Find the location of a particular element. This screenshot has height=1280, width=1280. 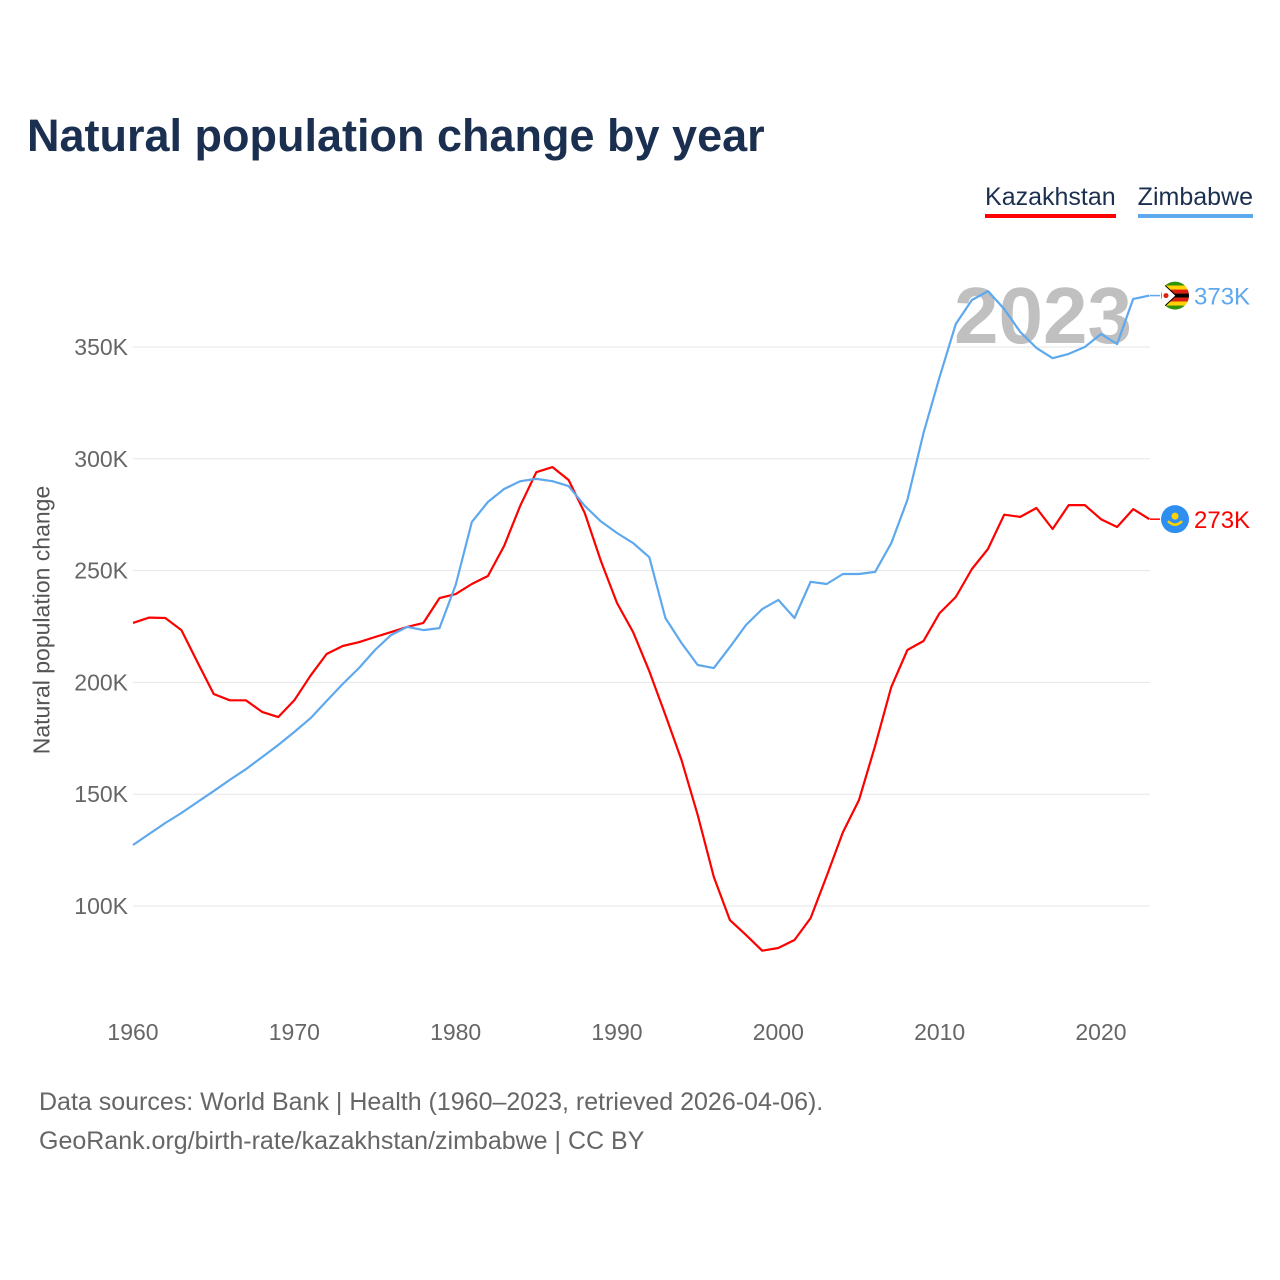

y-tick-label: 200K is located at coordinates (101, 682).